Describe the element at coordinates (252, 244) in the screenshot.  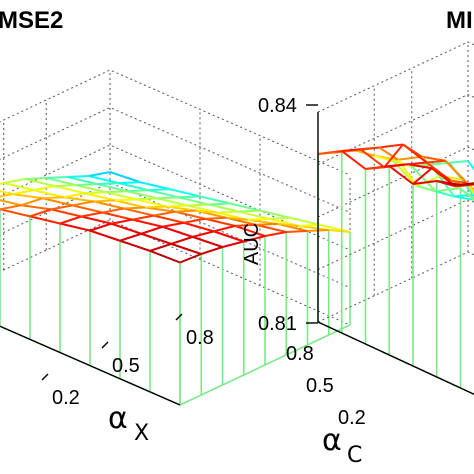
I see `right-z-axis-label: AUC` at that location.